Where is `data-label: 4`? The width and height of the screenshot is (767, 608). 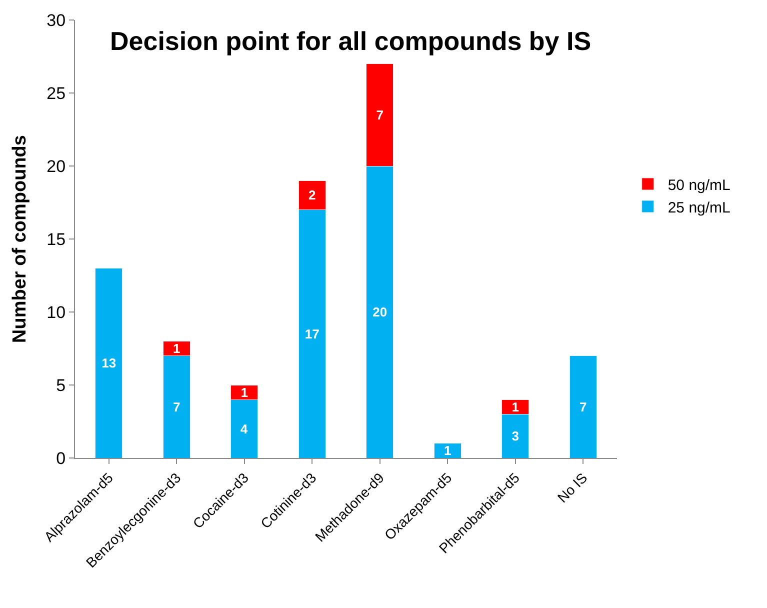 data-label: 4 is located at coordinates (244, 428).